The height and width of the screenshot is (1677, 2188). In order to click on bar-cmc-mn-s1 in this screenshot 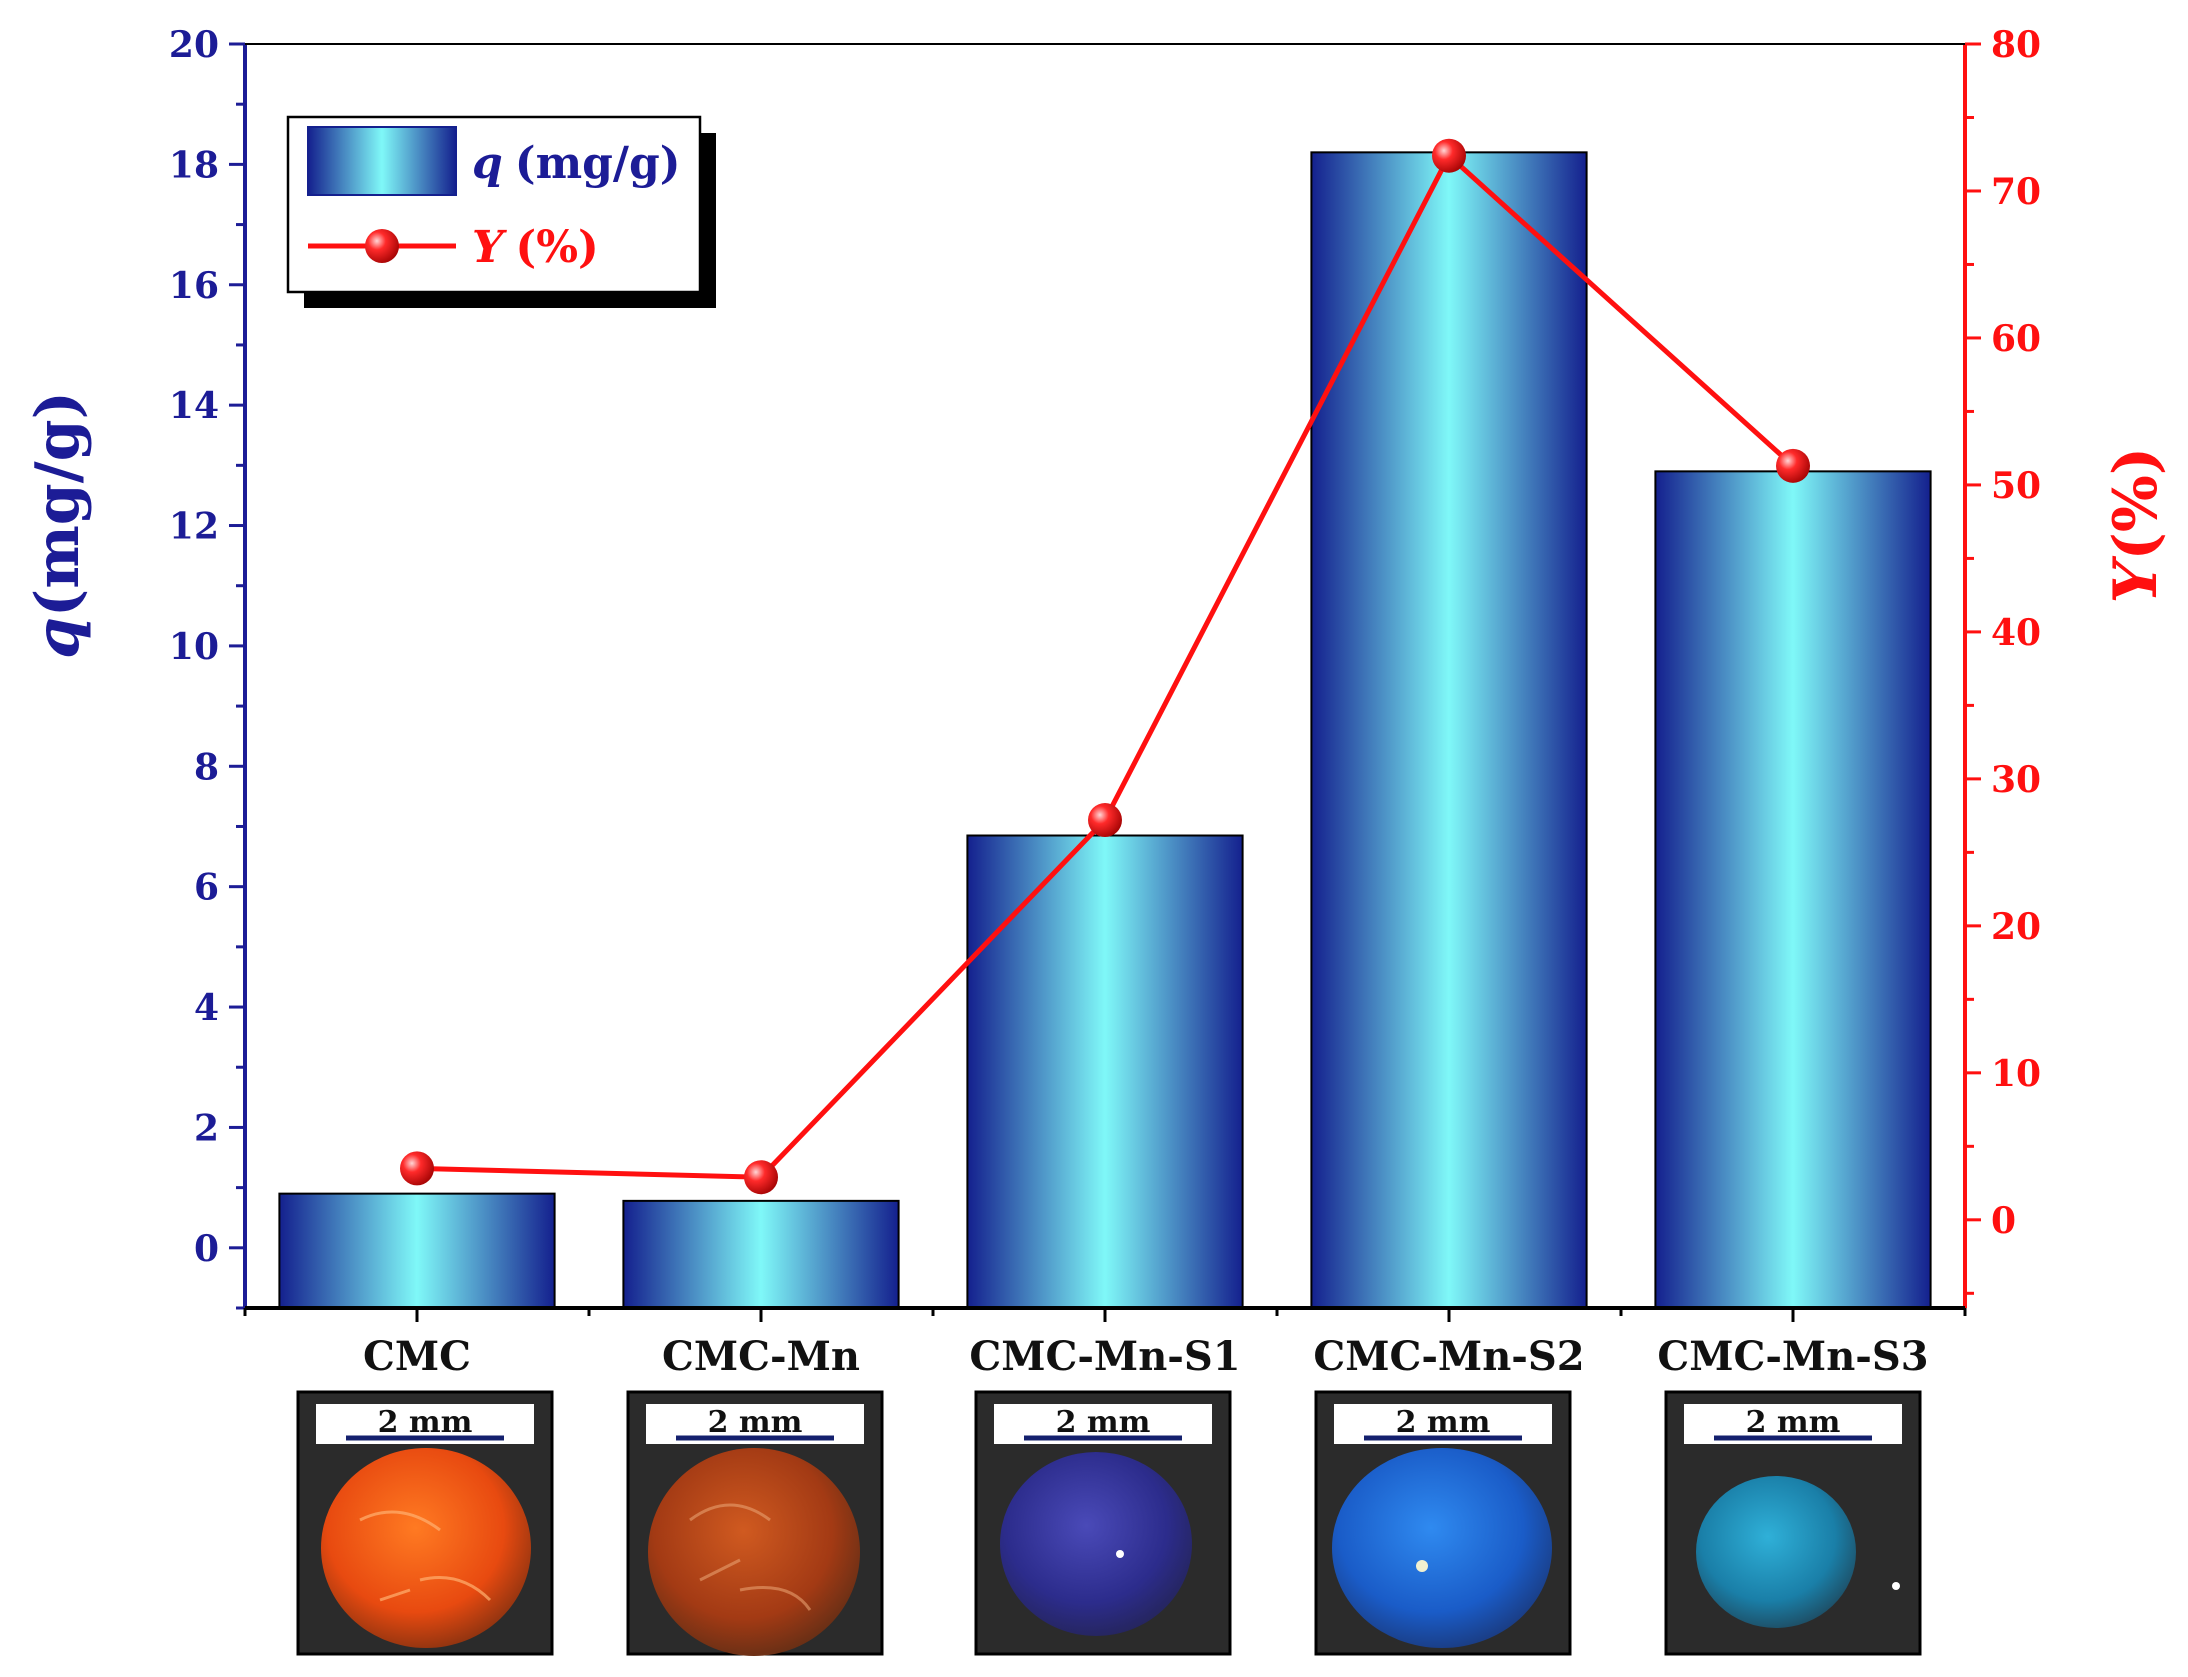, I will do `click(1105, 1071)`.